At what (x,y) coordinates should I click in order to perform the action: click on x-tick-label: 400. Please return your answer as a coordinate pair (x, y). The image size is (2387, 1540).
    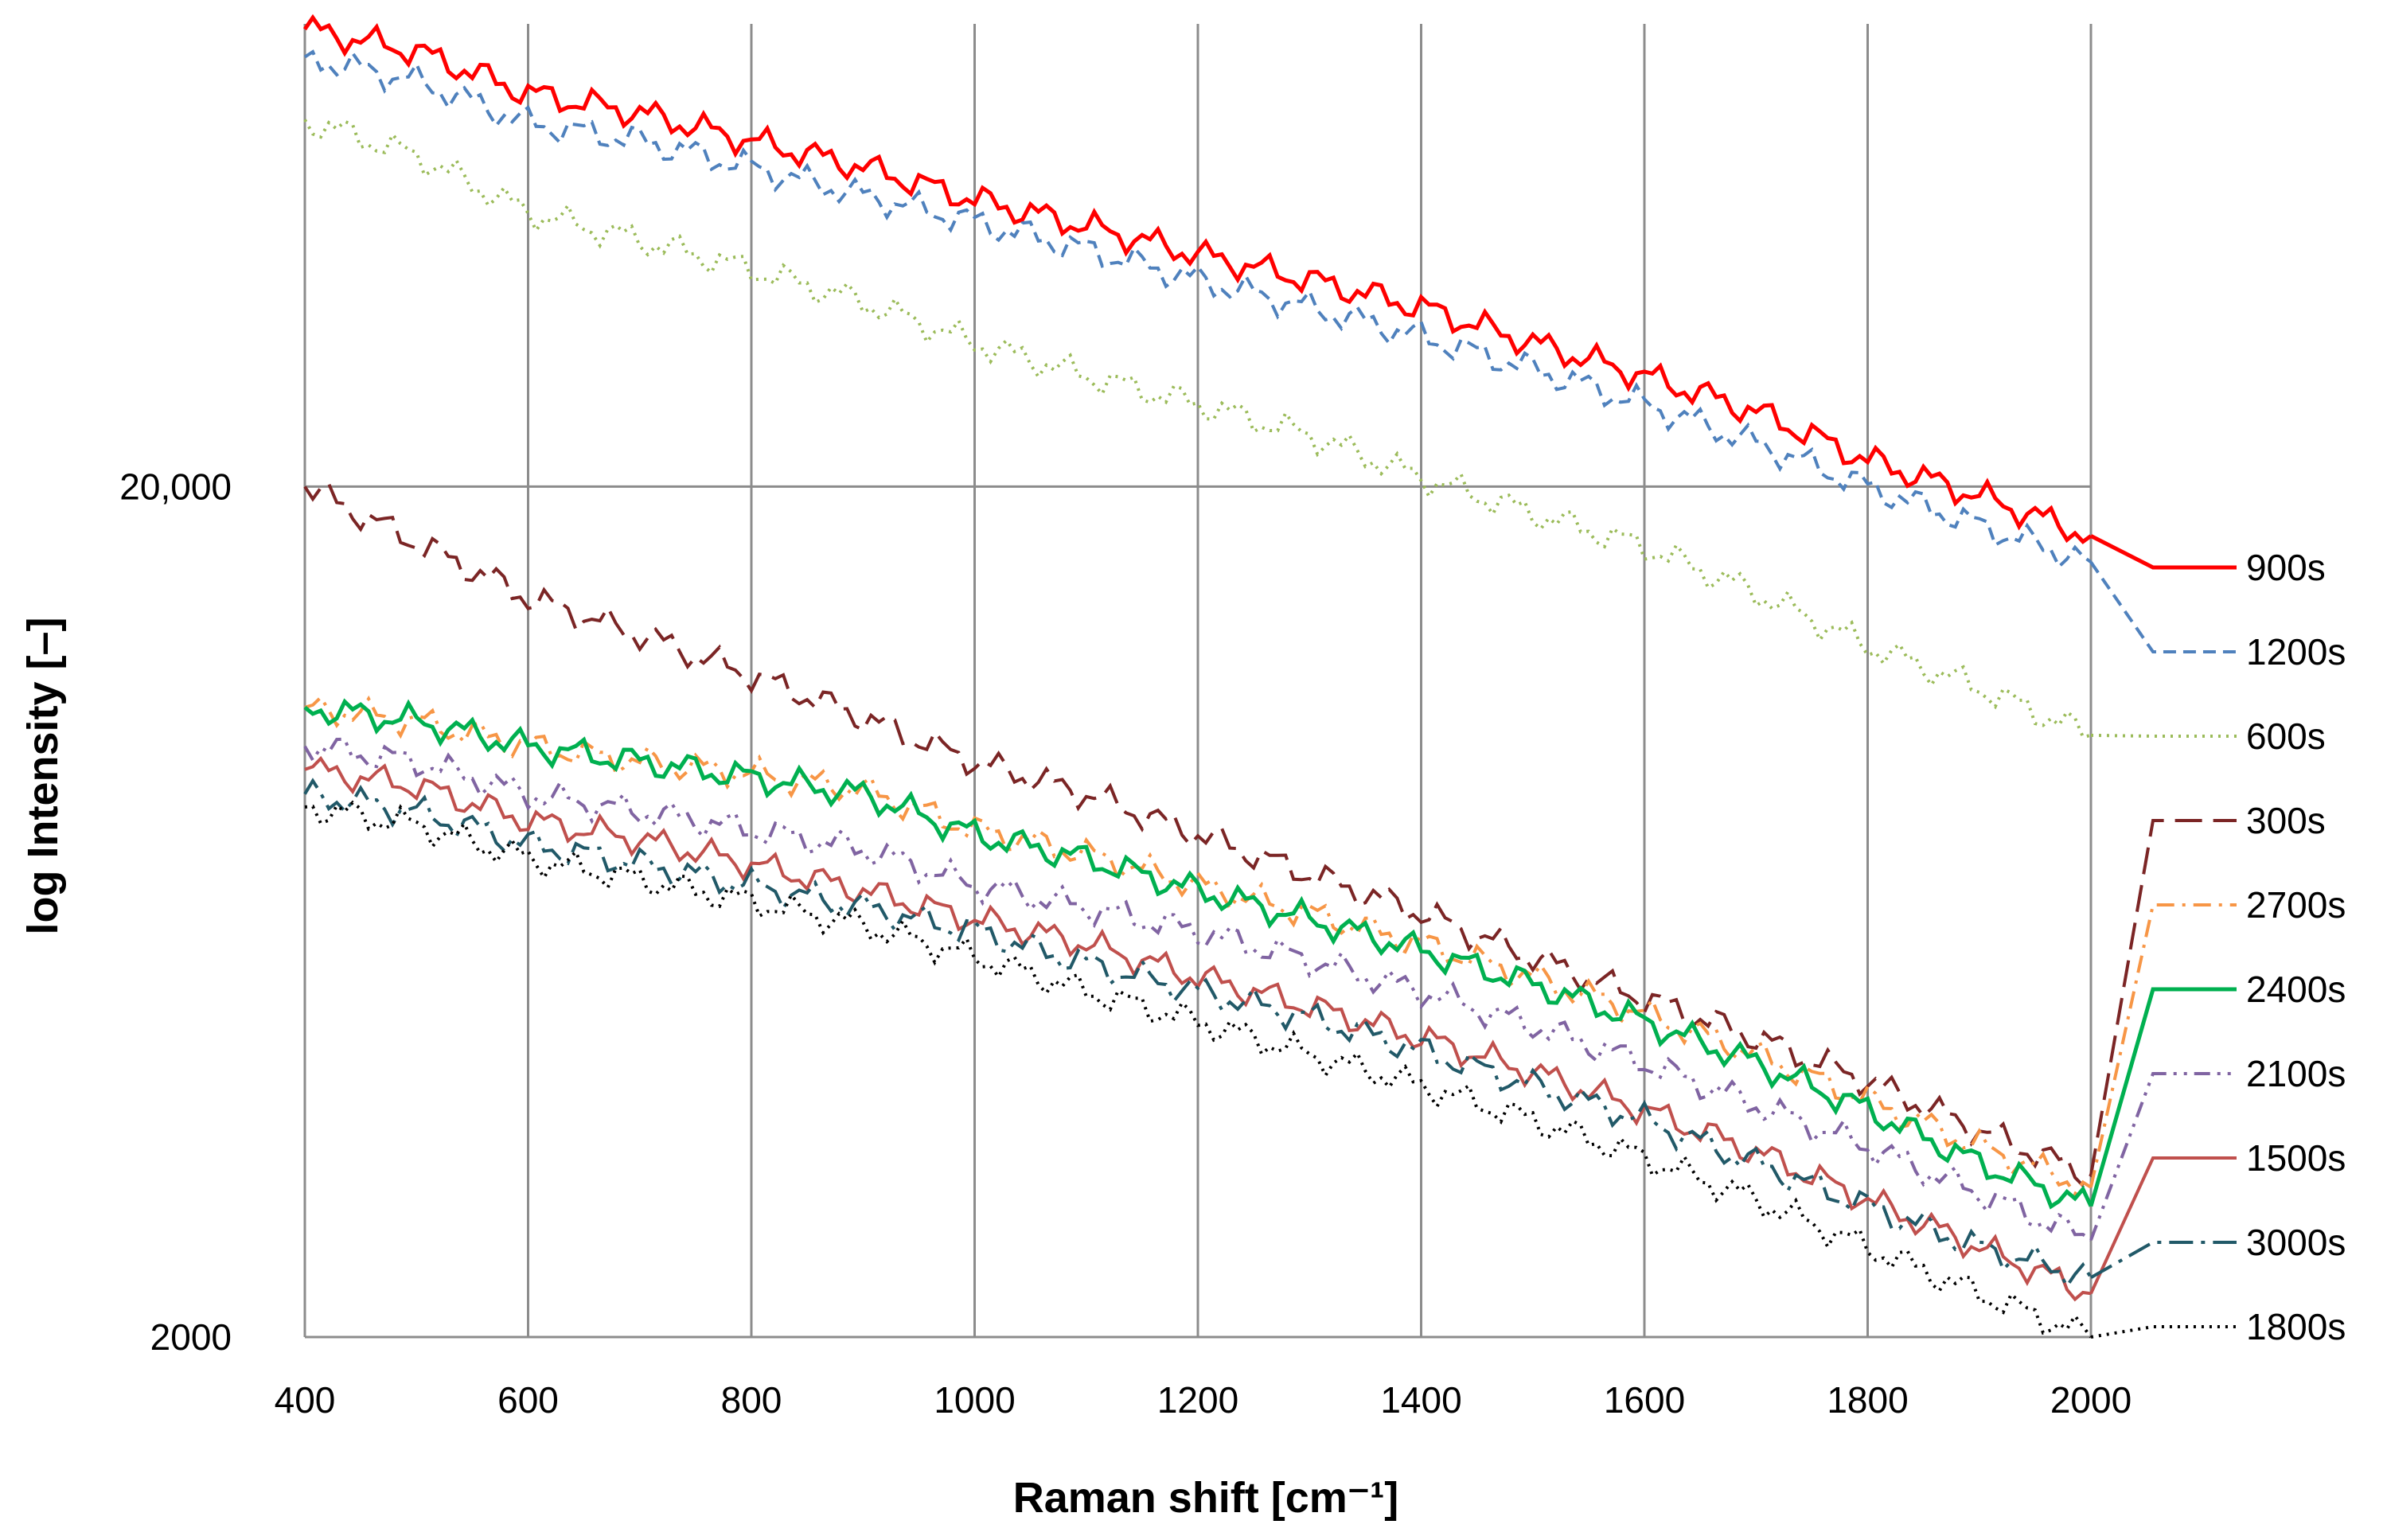
    Looking at the image, I should click on (305, 1400).